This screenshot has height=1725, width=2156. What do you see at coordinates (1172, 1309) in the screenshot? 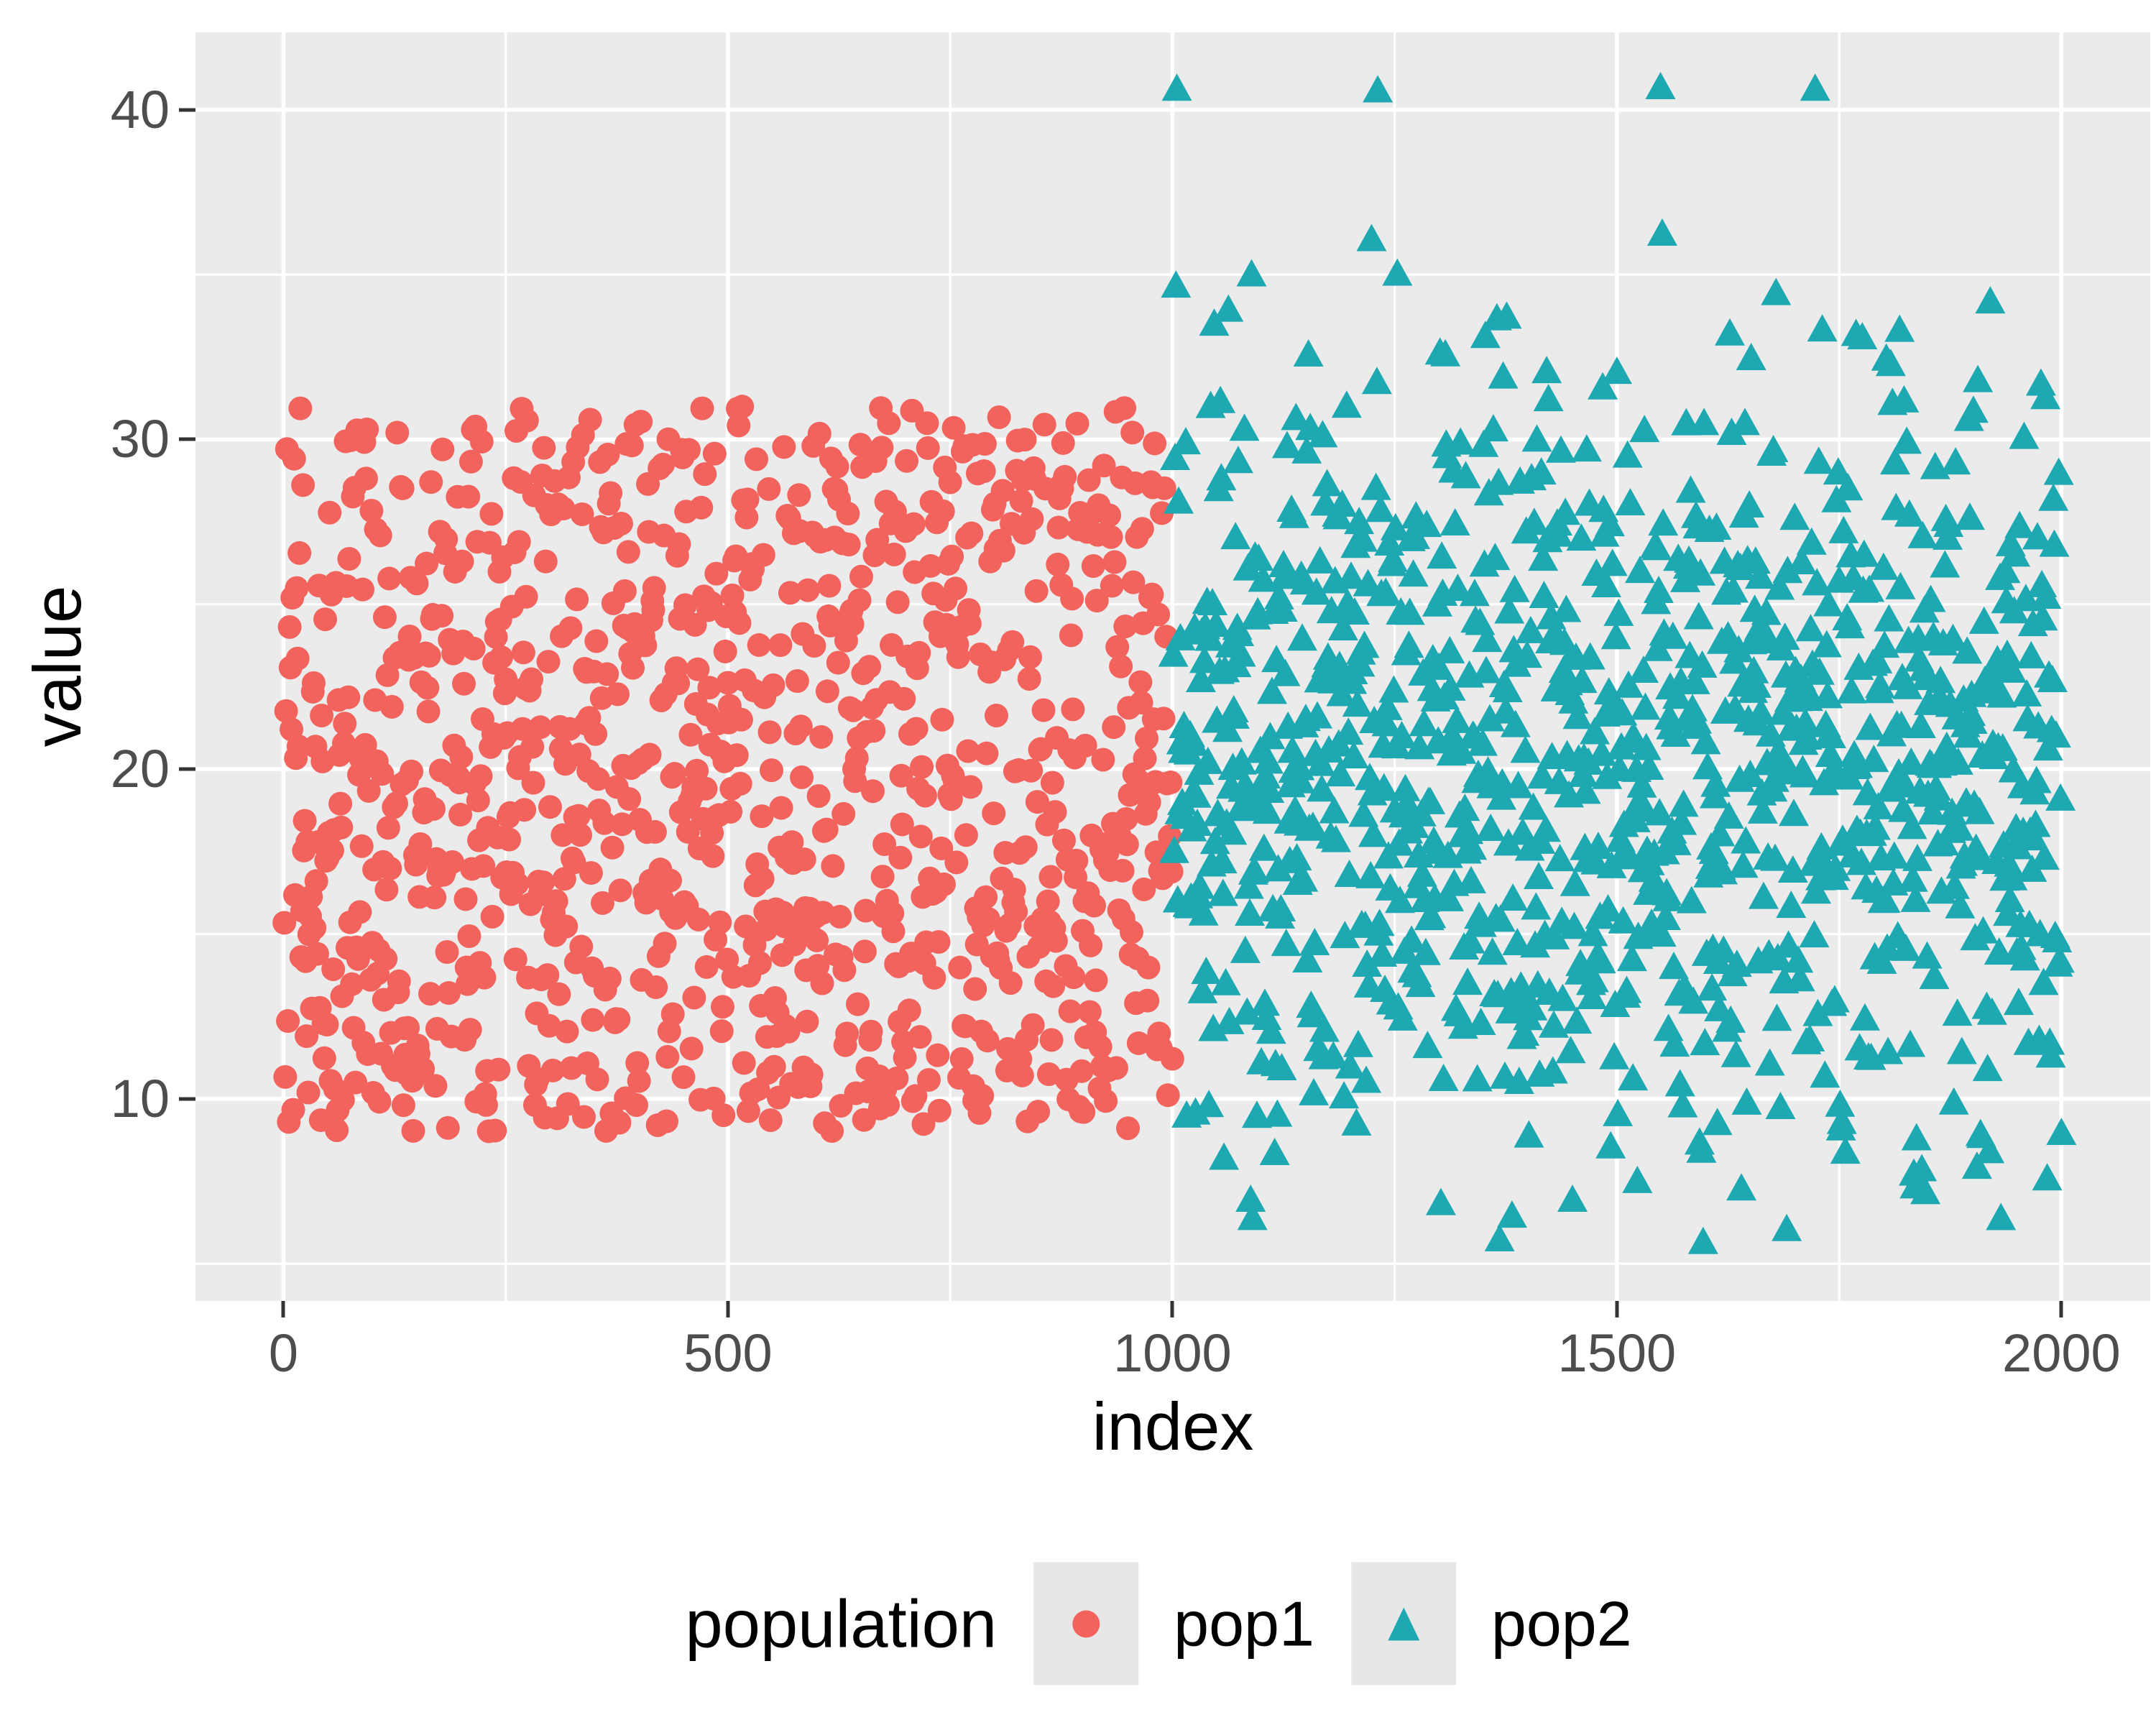
I see `x-tick-mark` at bounding box center [1172, 1309].